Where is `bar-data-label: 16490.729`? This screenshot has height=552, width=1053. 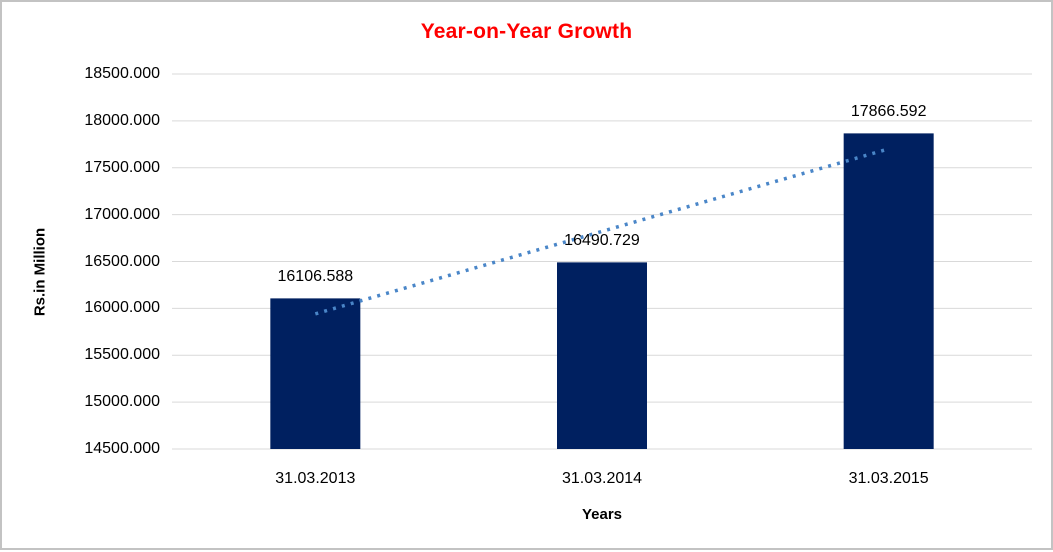 bar-data-label: 16490.729 is located at coordinates (602, 241).